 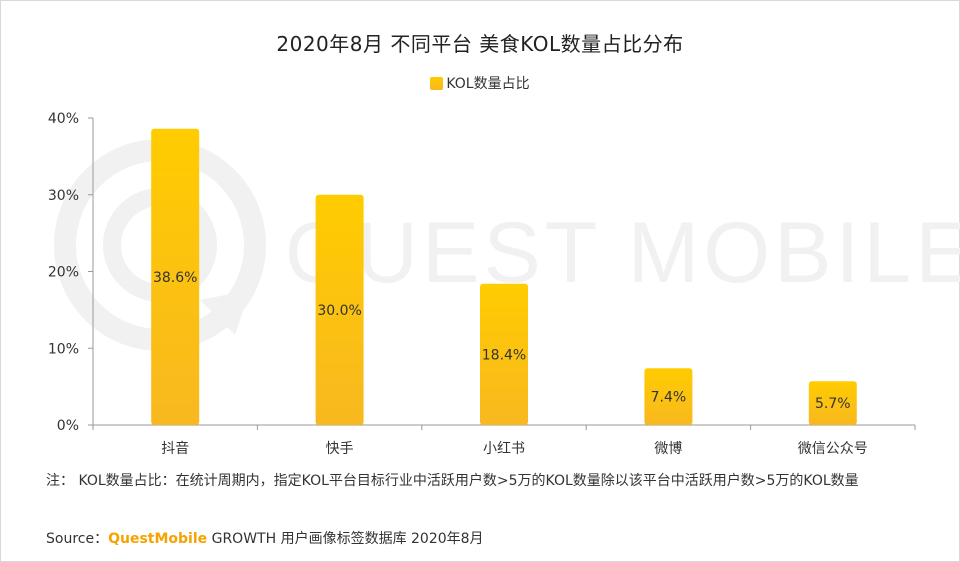 What do you see at coordinates (622, 253) in the screenshot?
I see `watermark-text: QUEST MOBILE` at bounding box center [622, 253].